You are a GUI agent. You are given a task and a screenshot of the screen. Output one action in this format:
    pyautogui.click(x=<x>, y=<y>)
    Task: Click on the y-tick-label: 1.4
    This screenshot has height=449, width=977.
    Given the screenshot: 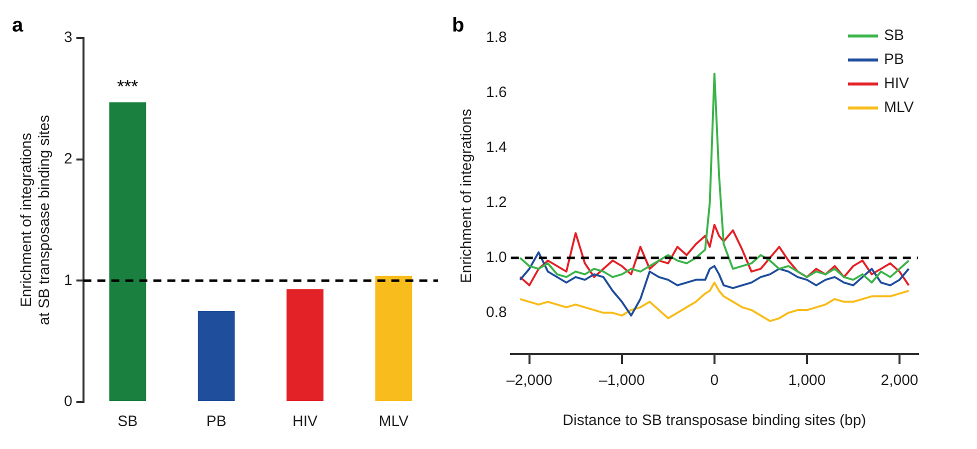 What is the action you would take?
    pyautogui.click(x=496, y=147)
    